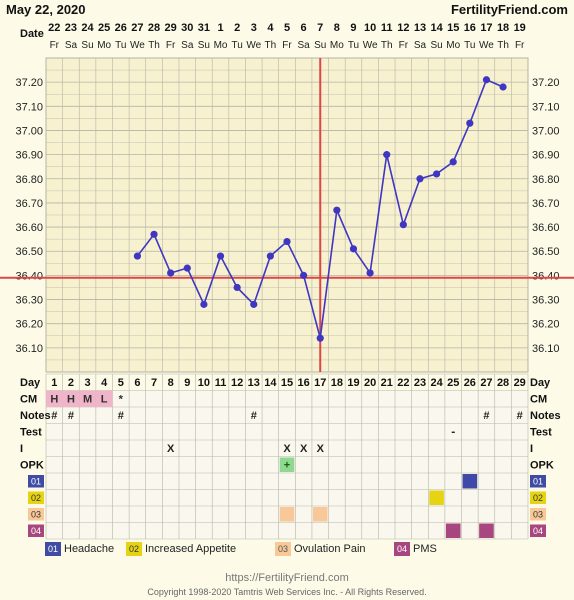  I want to click on date-number: 8, so click(337, 28).